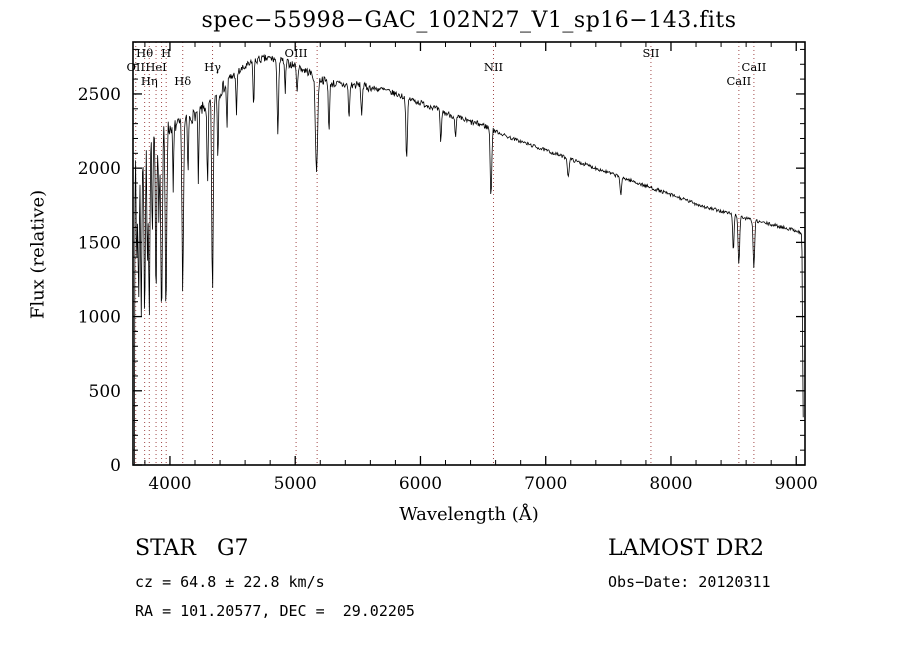 This screenshot has height=649, width=900. Describe the element at coordinates (166, 53) in the screenshot. I see `svg-text: H` at that location.